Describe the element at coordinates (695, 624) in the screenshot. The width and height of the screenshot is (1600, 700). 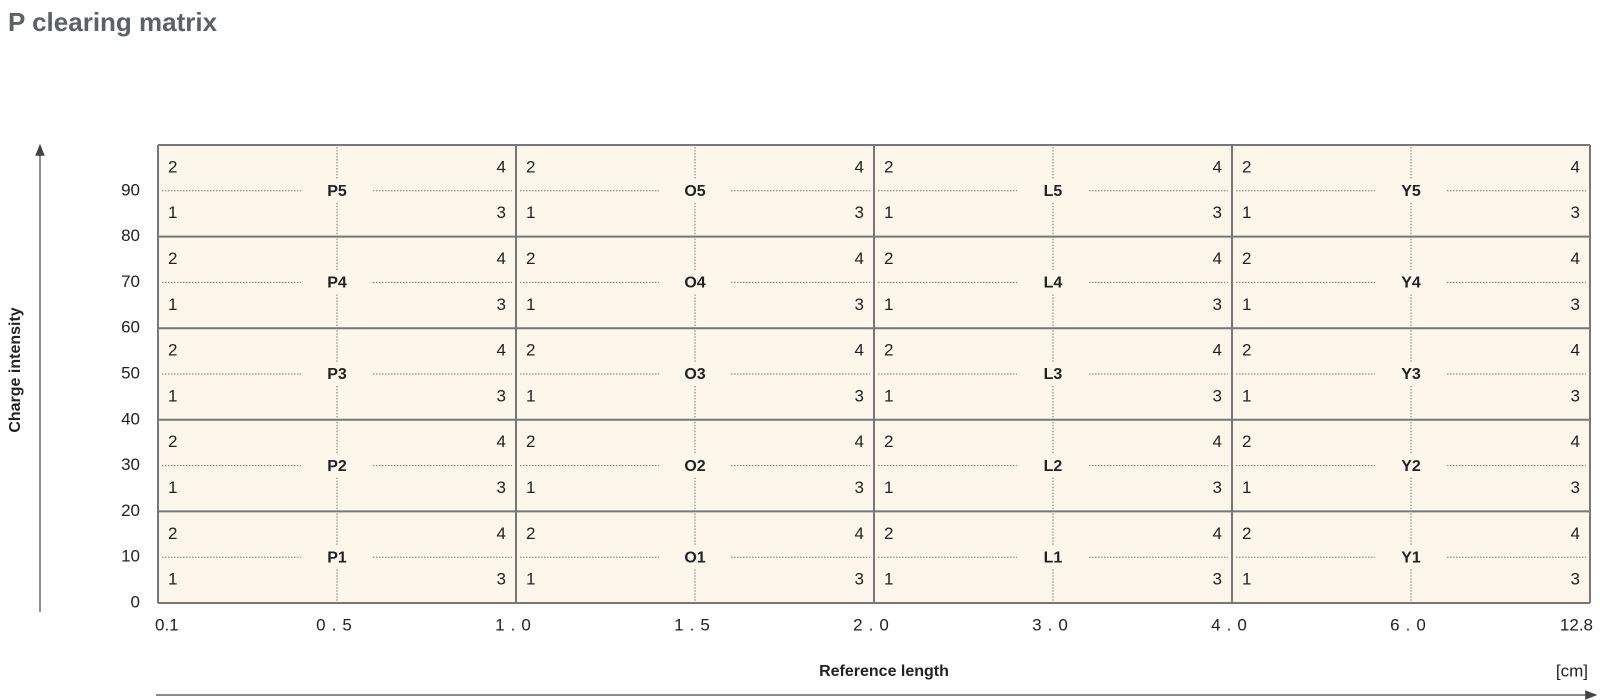
I see `x-tick-label: 1.5` at that location.